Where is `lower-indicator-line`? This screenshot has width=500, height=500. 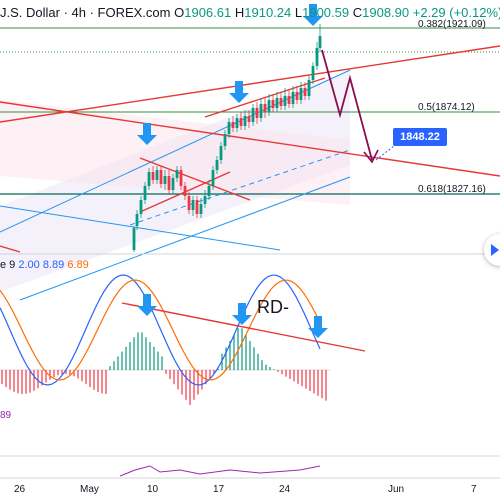
lower-indicator-line is located at coordinates (220, 471).